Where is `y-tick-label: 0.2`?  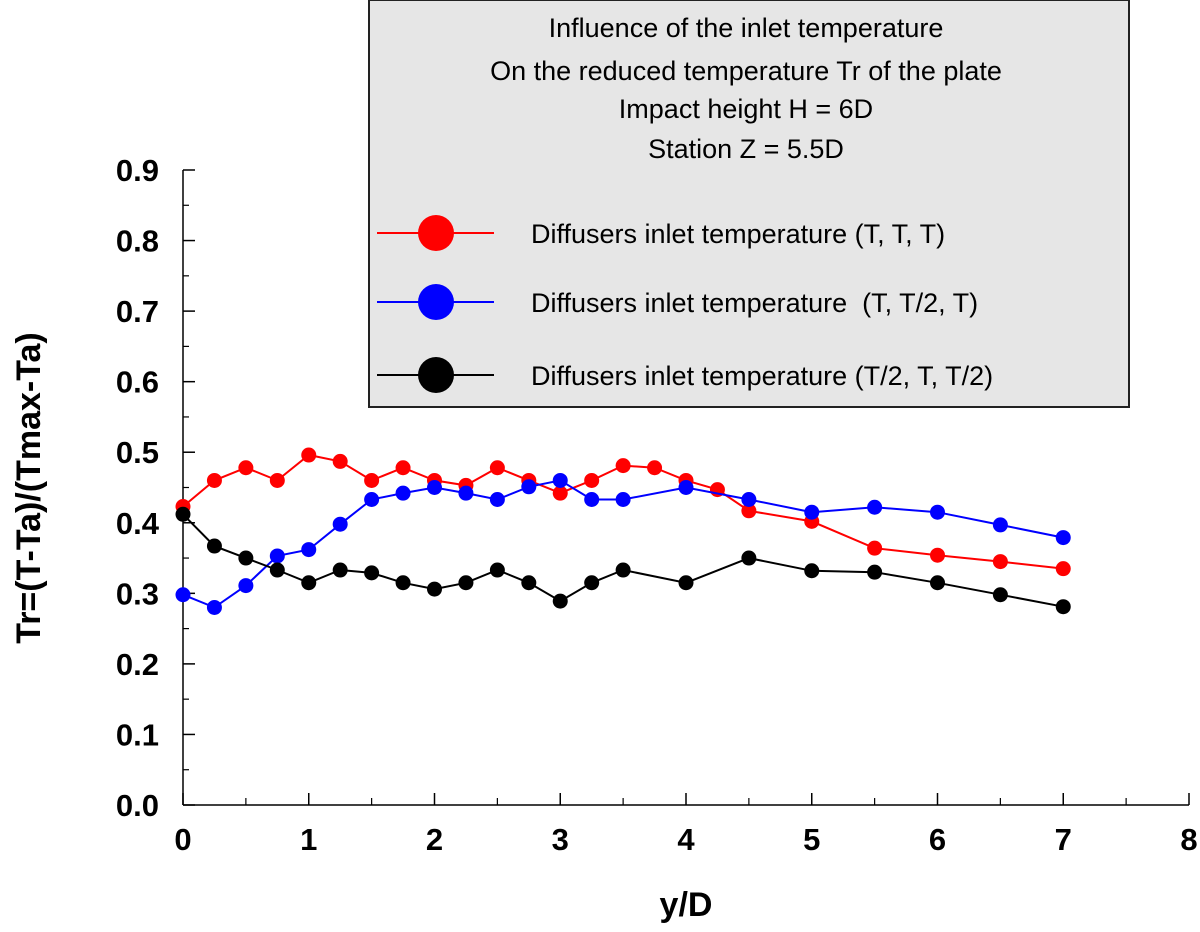
y-tick-label: 0.2 is located at coordinates (137, 664).